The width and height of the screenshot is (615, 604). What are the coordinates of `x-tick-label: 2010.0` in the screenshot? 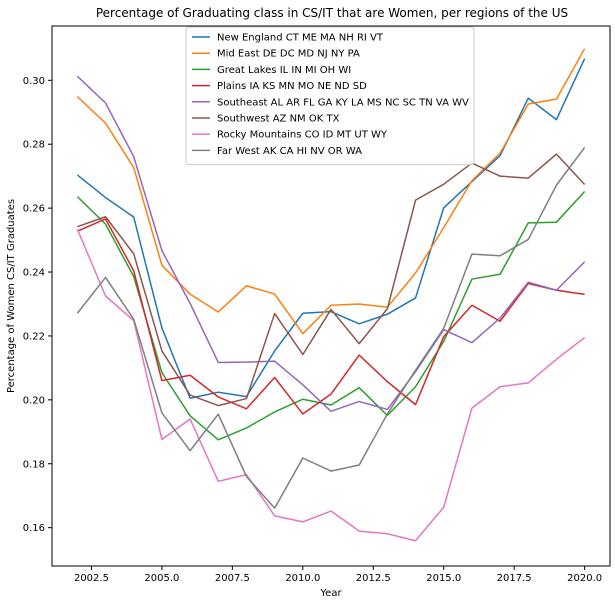 It's located at (302, 578).